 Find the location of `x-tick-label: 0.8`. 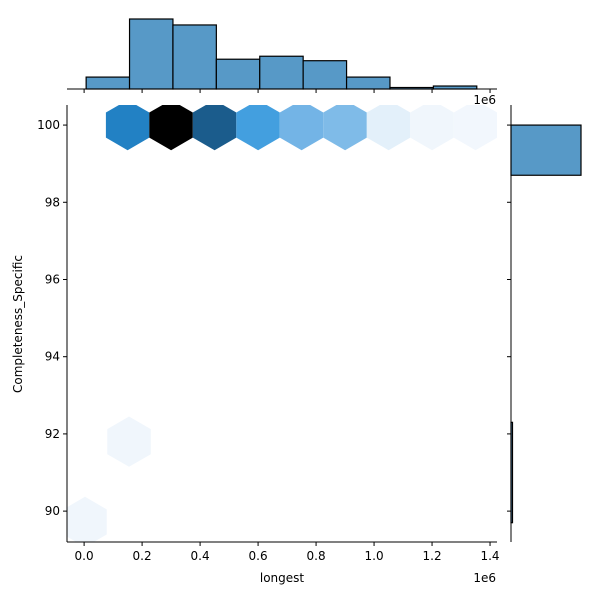

x-tick-label: 0.8 is located at coordinates (316, 556).